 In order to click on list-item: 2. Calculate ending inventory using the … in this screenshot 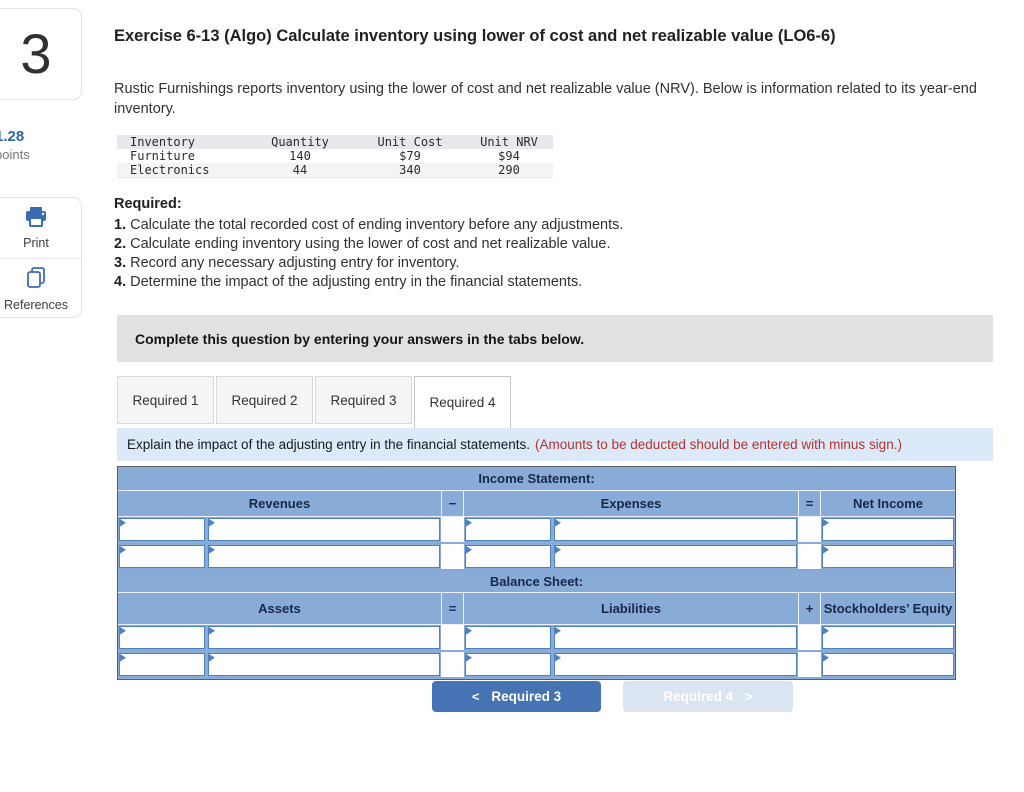, I will do `click(362, 244)`.